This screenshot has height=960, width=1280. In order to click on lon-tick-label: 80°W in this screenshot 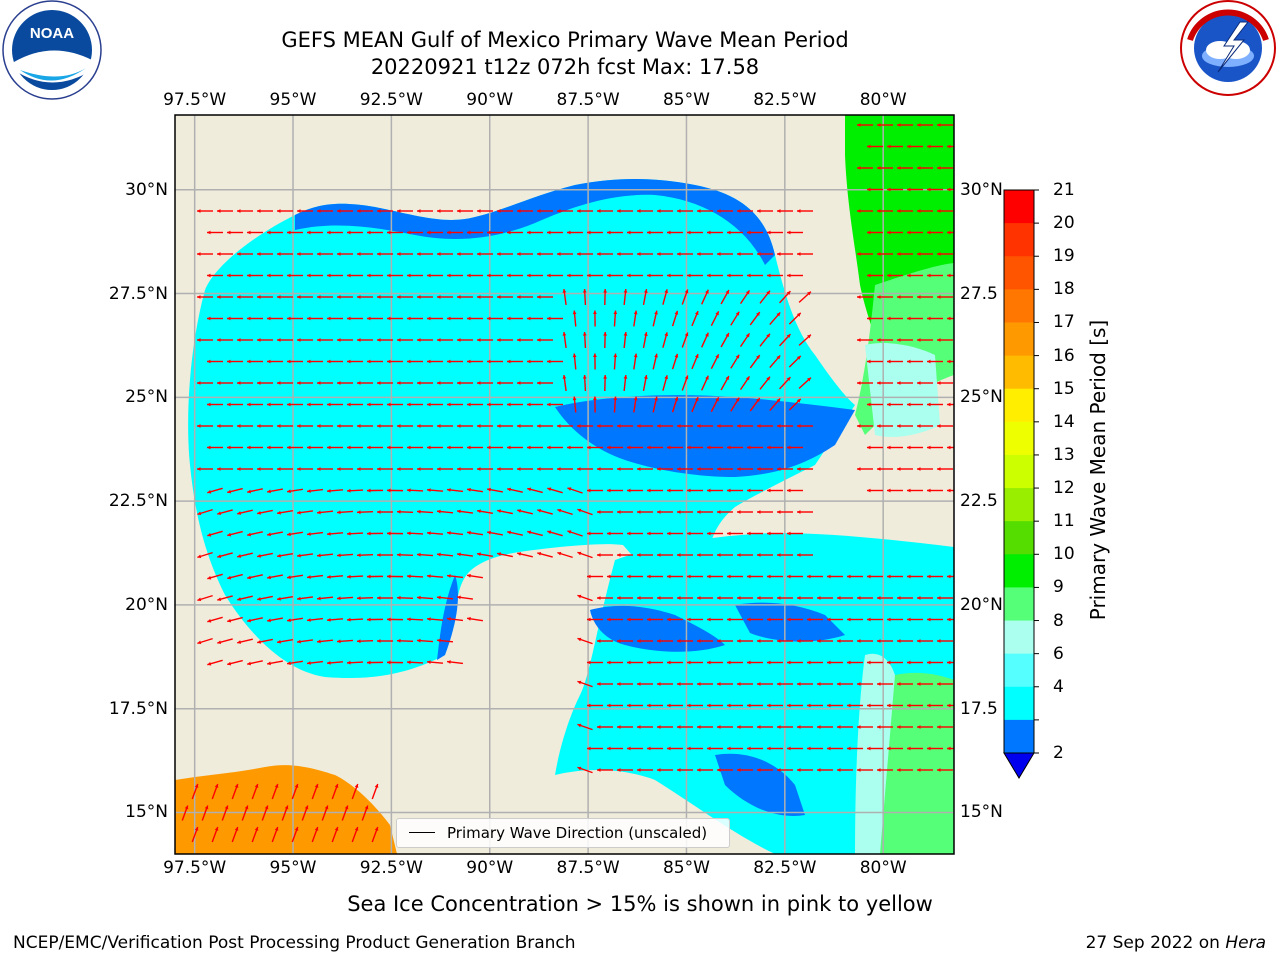, I will do `click(883, 100)`.